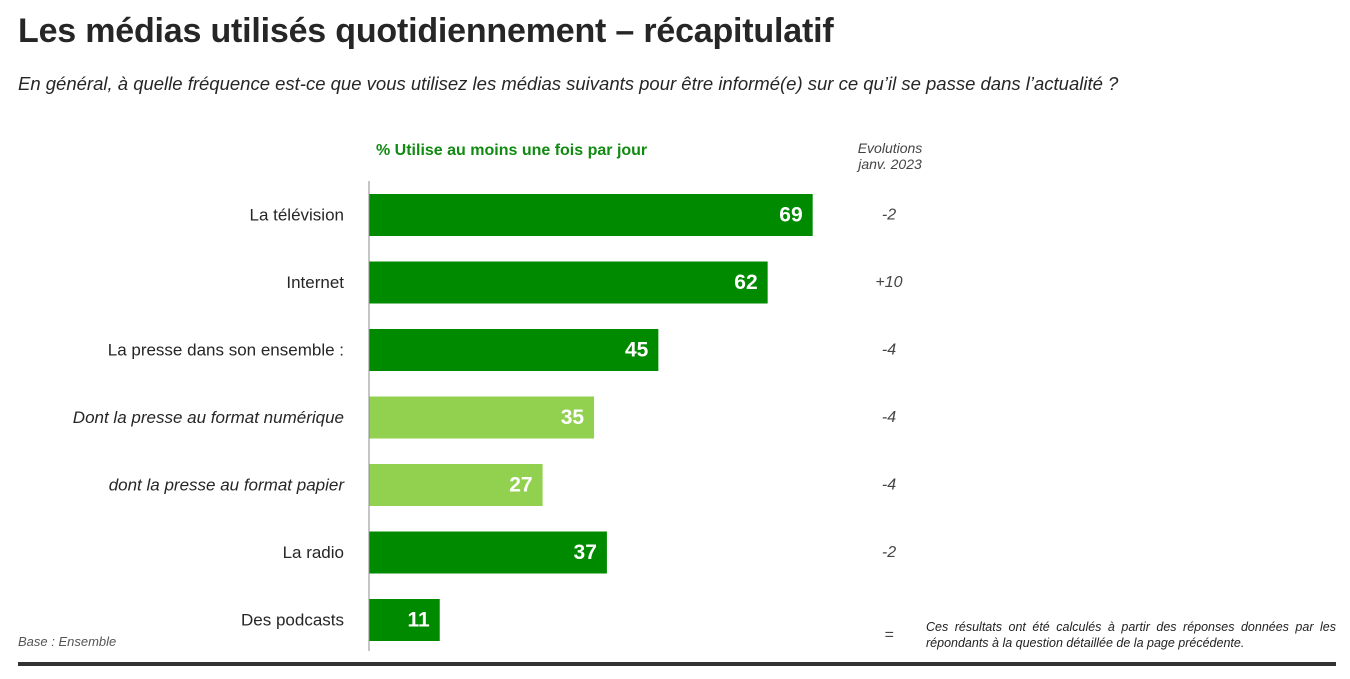 The width and height of the screenshot is (1350, 679). I want to click on value-label: 27, so click(520, 485).